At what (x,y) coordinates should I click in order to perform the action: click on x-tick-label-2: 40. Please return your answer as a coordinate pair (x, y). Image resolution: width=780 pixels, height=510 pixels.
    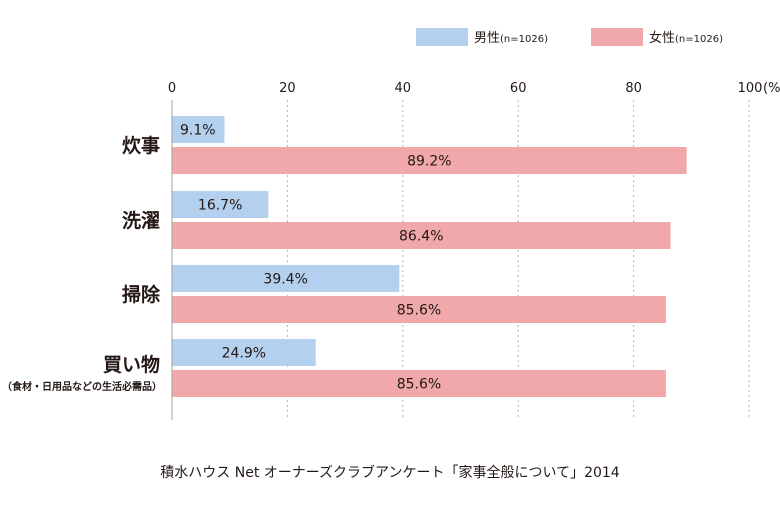
    Looking at the image, I should click on (403, 88).